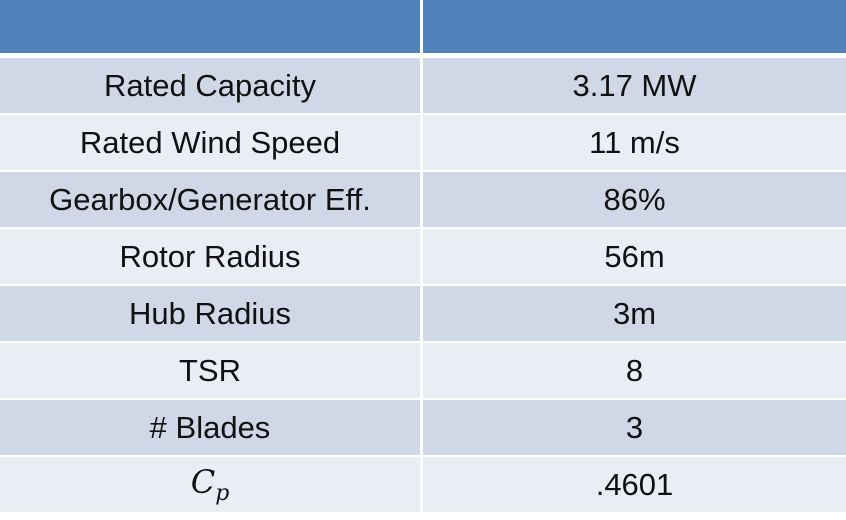  What do you see at coordinates (211, 257) in the screenshot?
I see `parameter-cell: Rotor Radius` at bounding box center [211, 257].